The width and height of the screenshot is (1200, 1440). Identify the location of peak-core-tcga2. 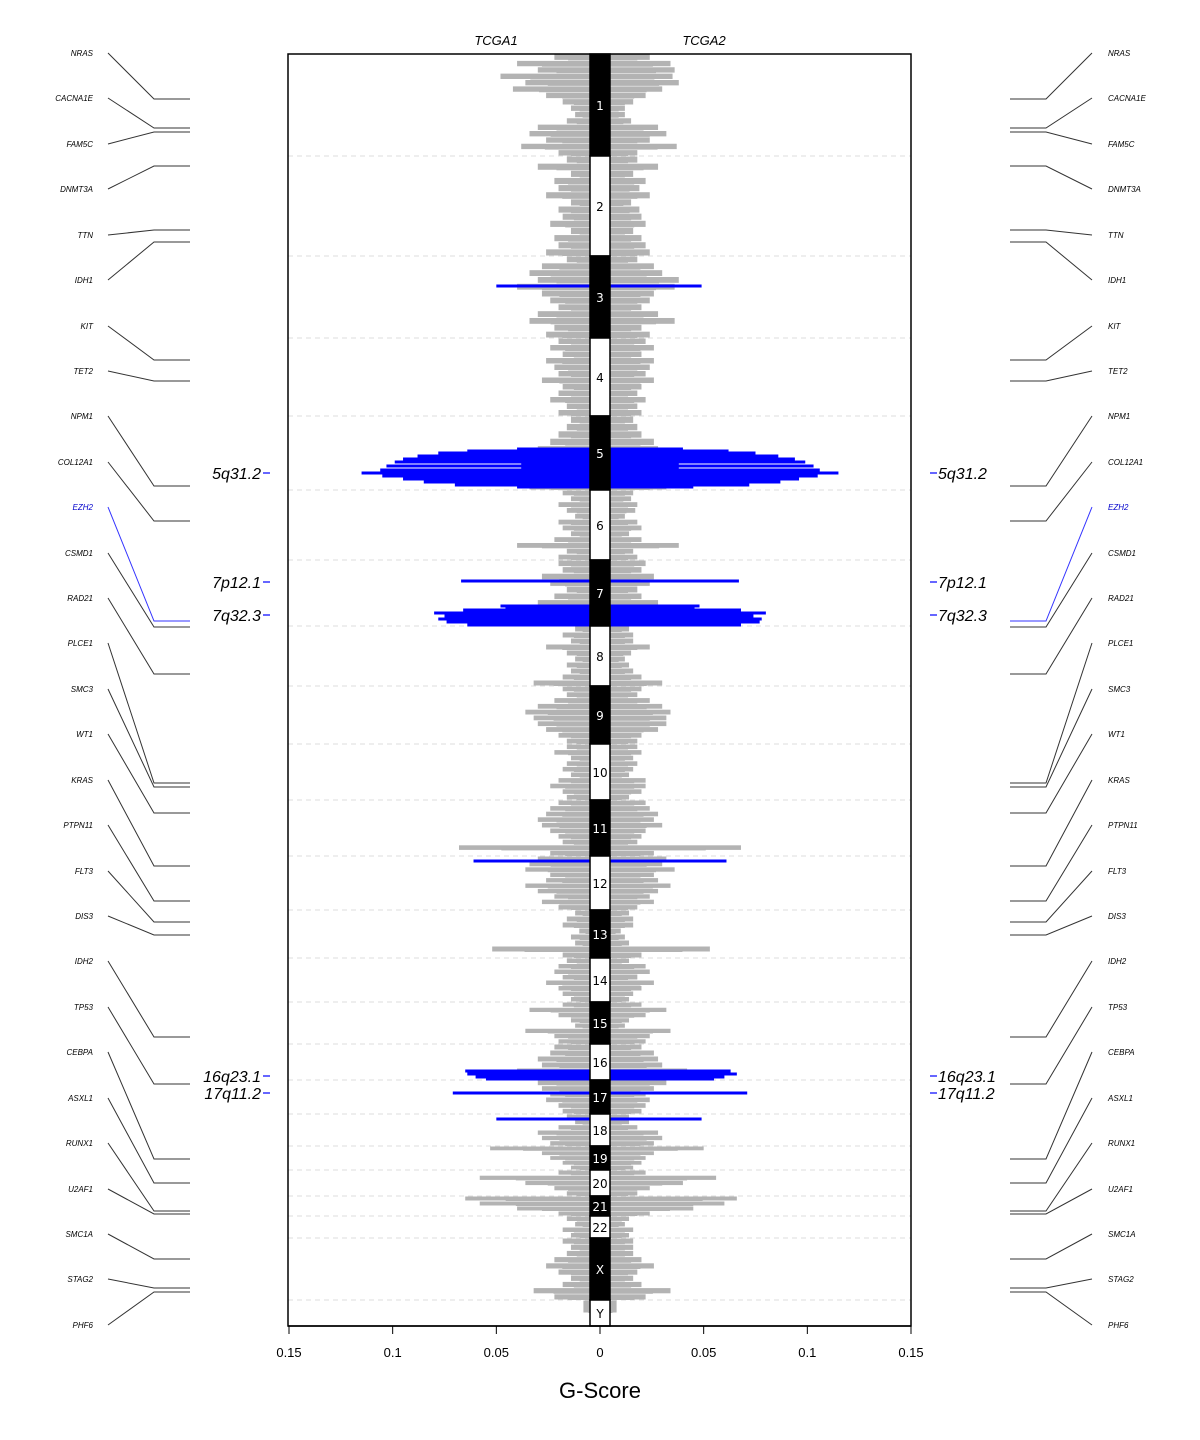
(647, 615).